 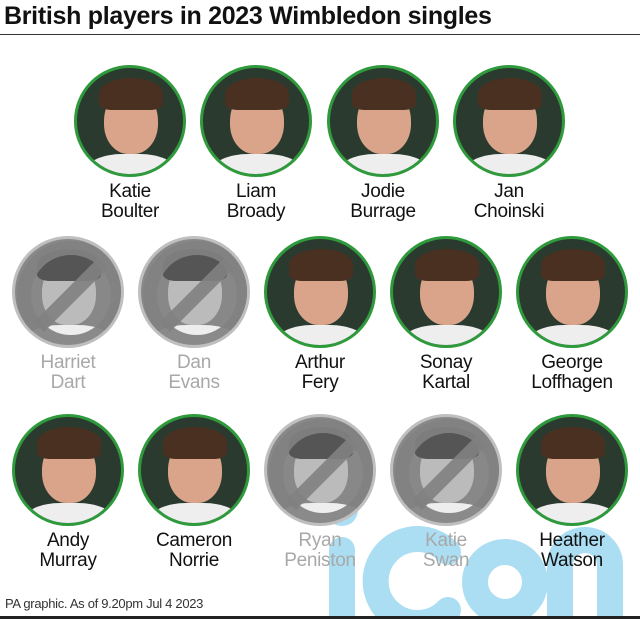 What do you see at coordinates (509, 211) in the screenshot?
I see `player-last-name: Choinski` at bounding box center [509, 211].